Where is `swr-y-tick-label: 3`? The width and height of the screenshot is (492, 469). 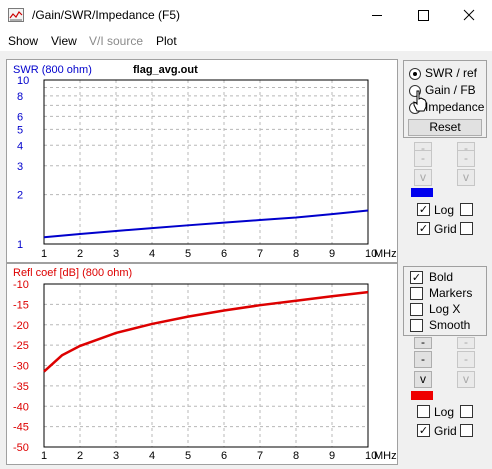 swr-y-tick-label: 3 is located at coordinates (20, 167).